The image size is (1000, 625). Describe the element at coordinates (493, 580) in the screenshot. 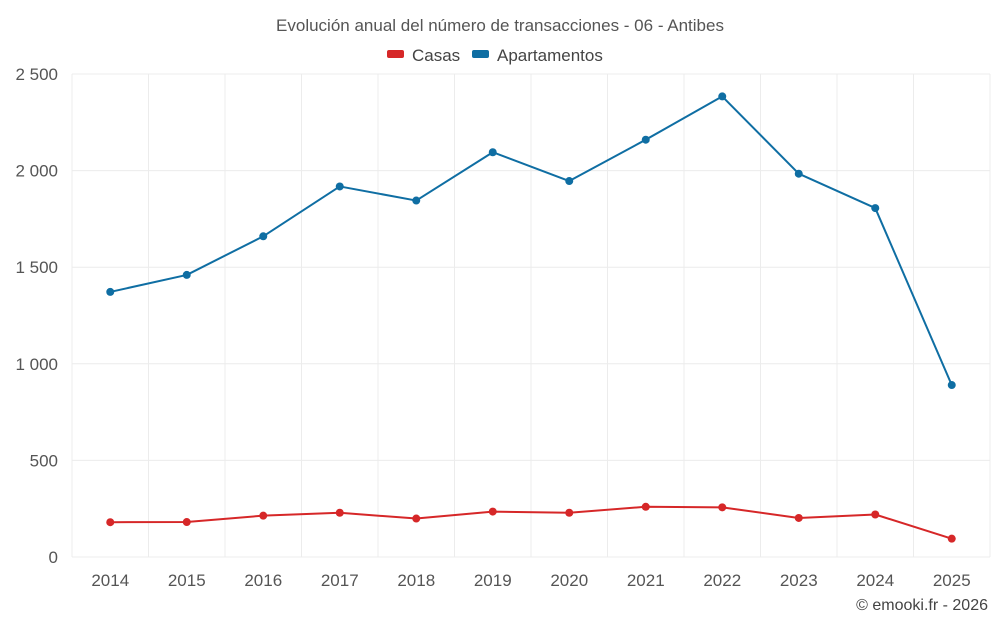

I see `x-tick-label: 2019` at that location.